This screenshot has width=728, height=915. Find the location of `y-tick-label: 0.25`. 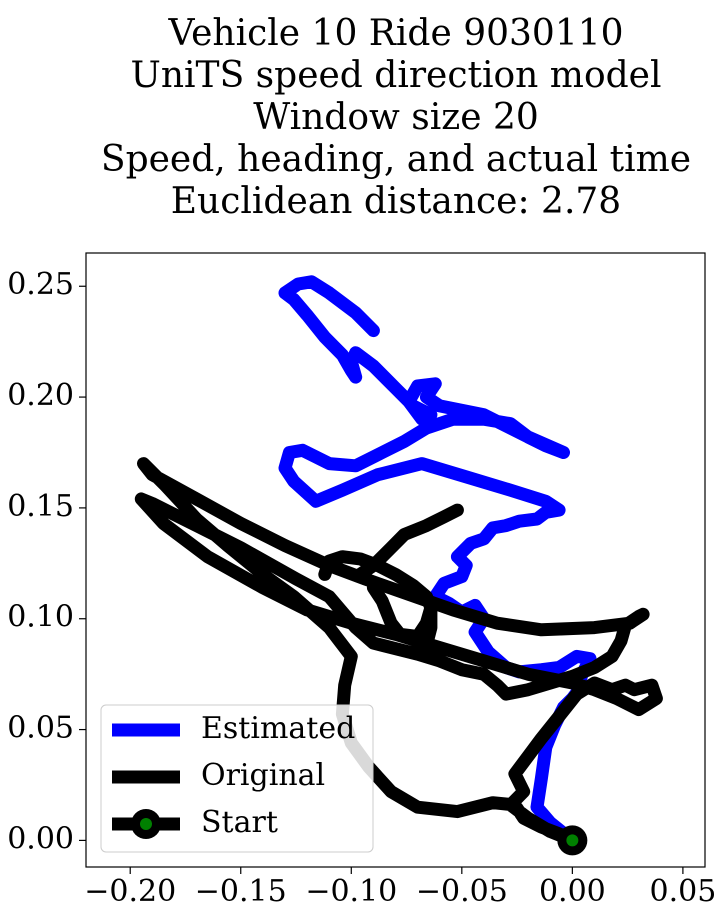

y-tick-label: 0.25 is located at coordinates (40, 284).